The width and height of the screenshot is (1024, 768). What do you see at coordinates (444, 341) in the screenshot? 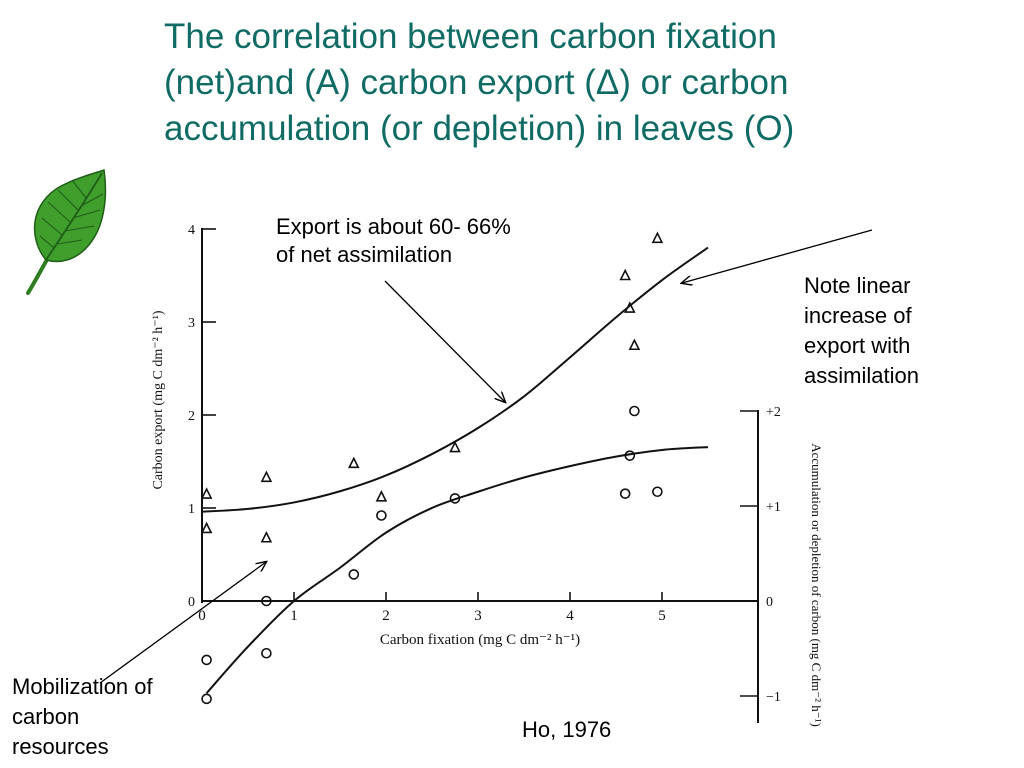
I see `arrow-export` at bounding box center [444, 341].